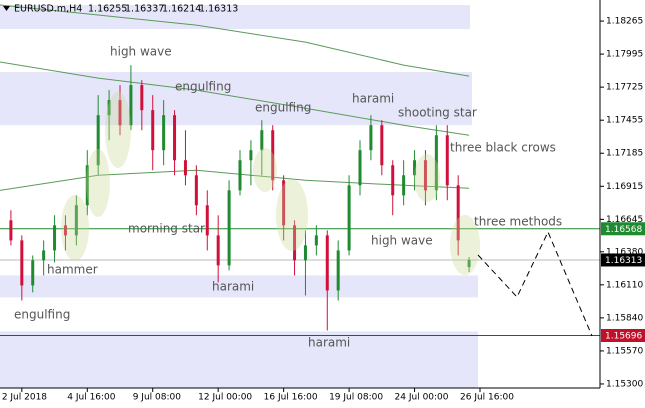  What do you see at coordinates (181, 9) in the screenshot?
I see `header-value: 1.16214` at bounding box center [181, 9].